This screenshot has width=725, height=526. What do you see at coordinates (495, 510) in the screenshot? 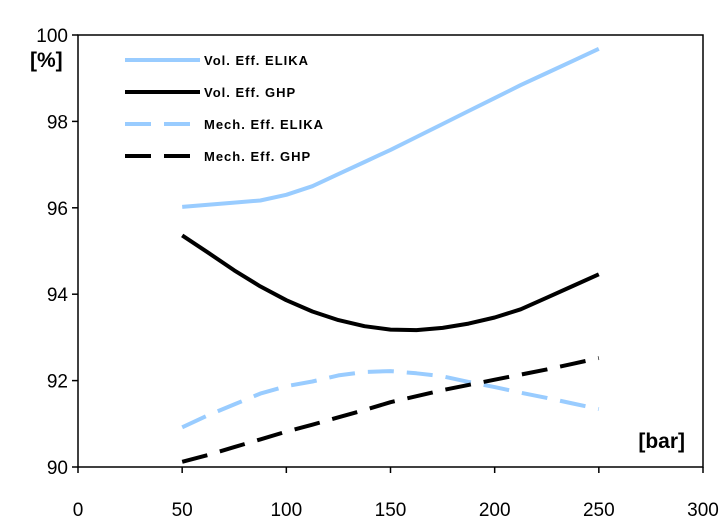
I see `x-tick-label-4: 200` at bounding box center [495, 510].